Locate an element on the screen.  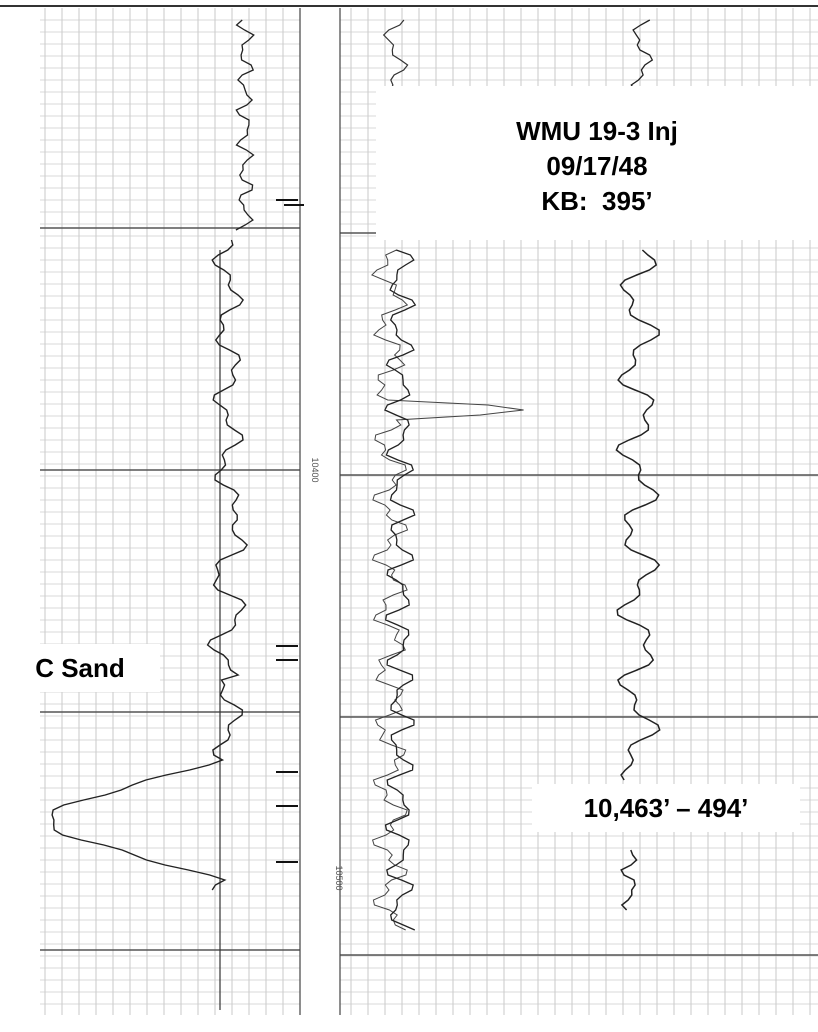
depth-mark: 10400 is located at coordinates (315, 469).